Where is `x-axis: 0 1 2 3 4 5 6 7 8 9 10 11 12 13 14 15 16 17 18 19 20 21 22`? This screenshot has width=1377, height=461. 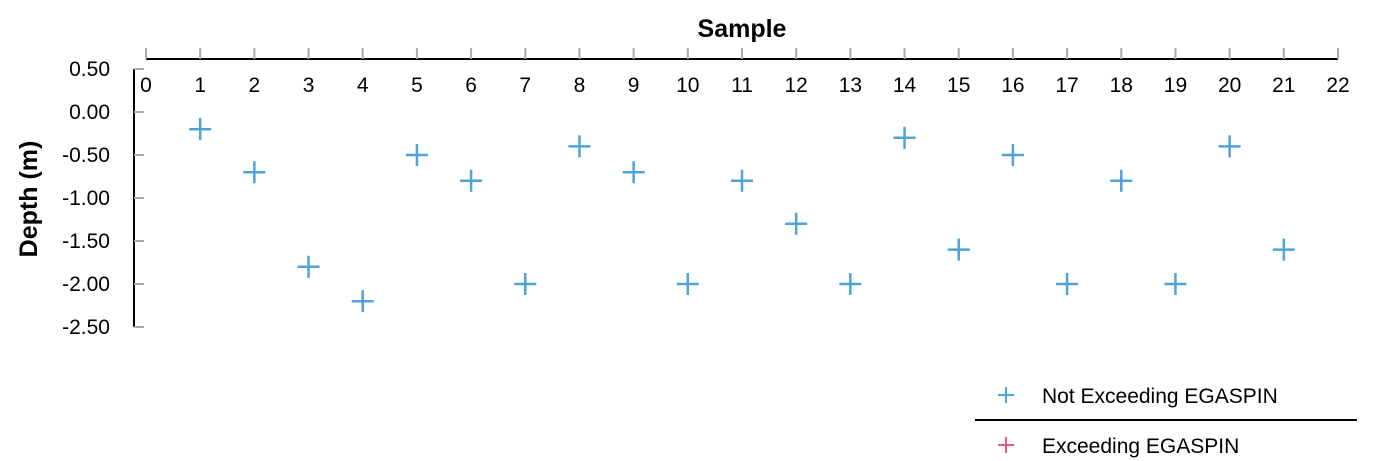 x-axis: 0 1 2 3 4 5 6 7 8 9 10 11 12 13 14 15 16 17 18 19 20 21 22 is located at coordinates (745, 72).